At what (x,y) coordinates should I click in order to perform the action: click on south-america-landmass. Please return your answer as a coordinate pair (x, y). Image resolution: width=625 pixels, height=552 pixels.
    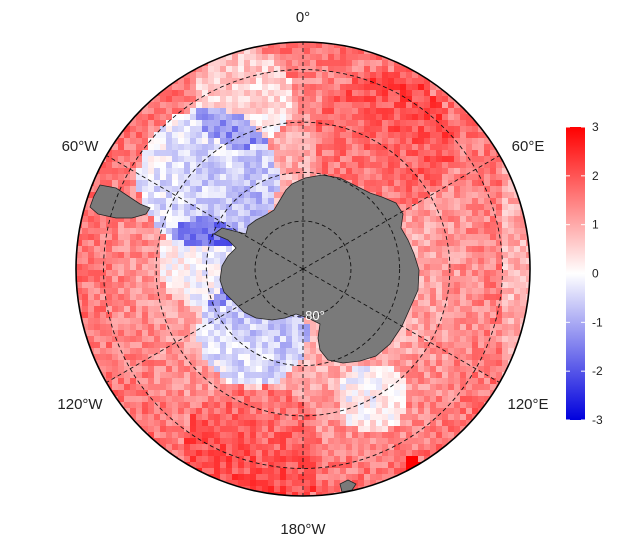
    Looking at the image, I should click on (120, 201).